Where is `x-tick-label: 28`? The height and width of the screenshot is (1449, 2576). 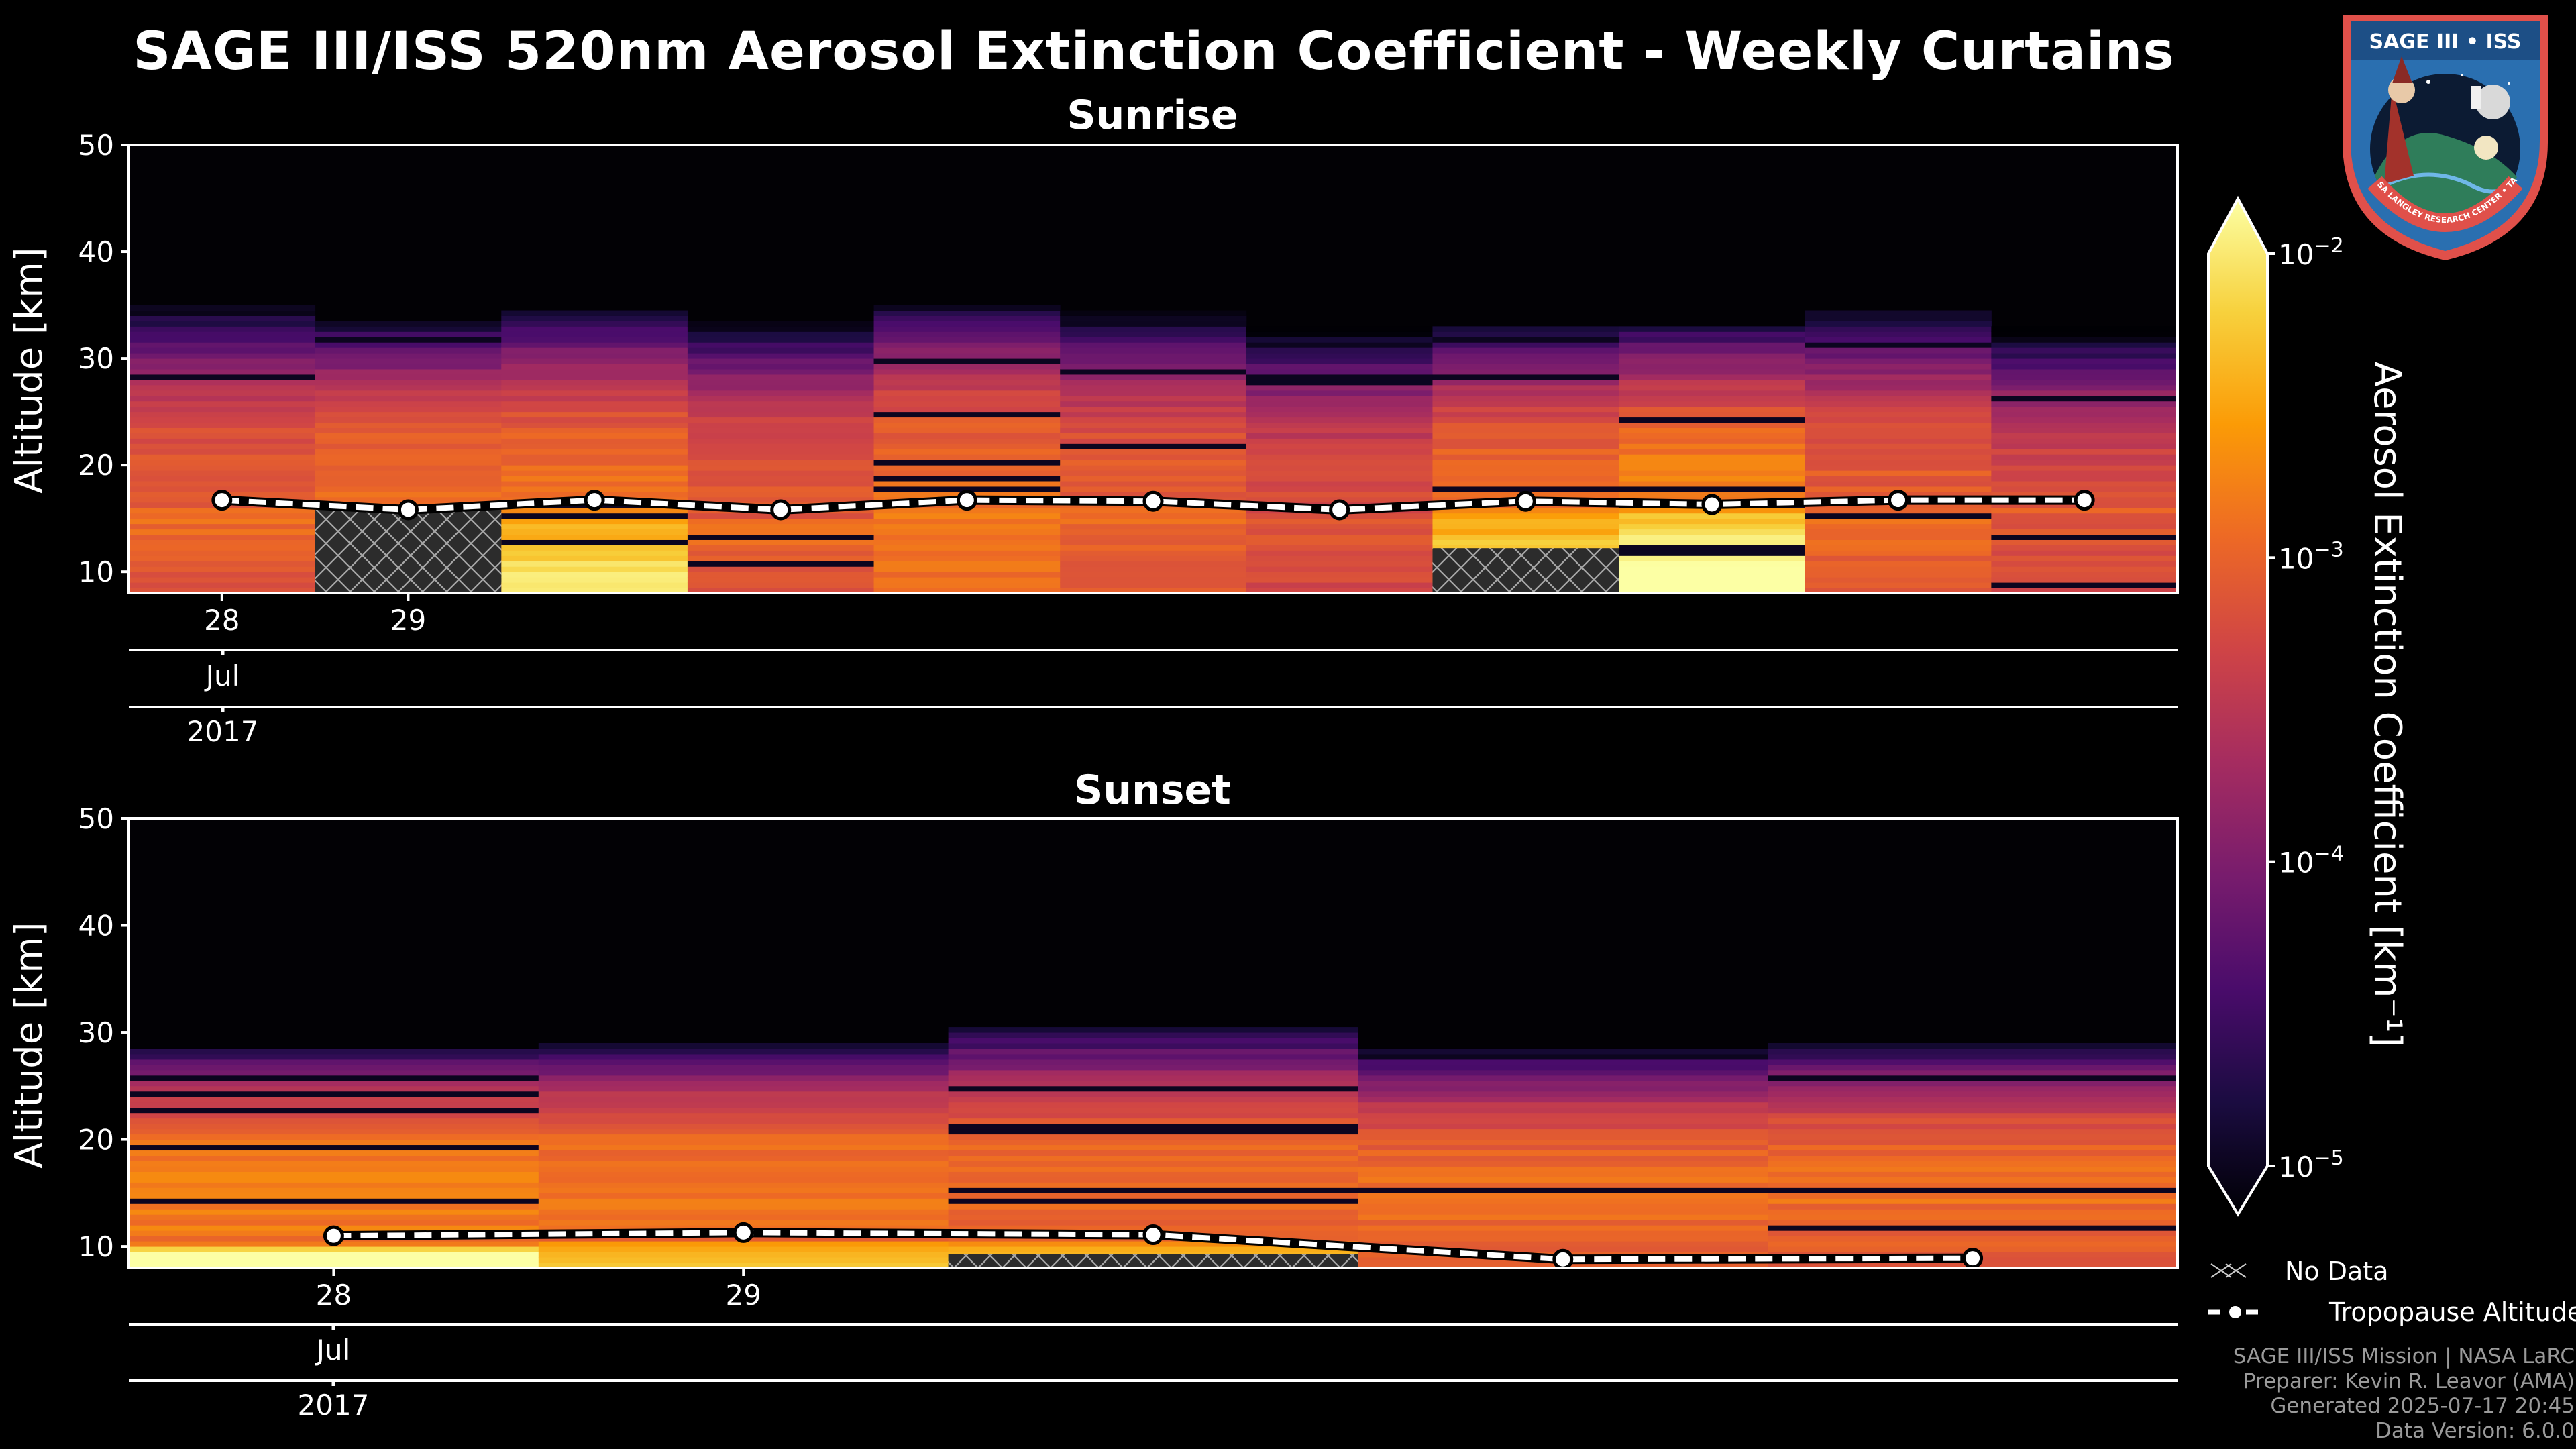
x-tick-label: 28 is located at coordinates (221, 620).